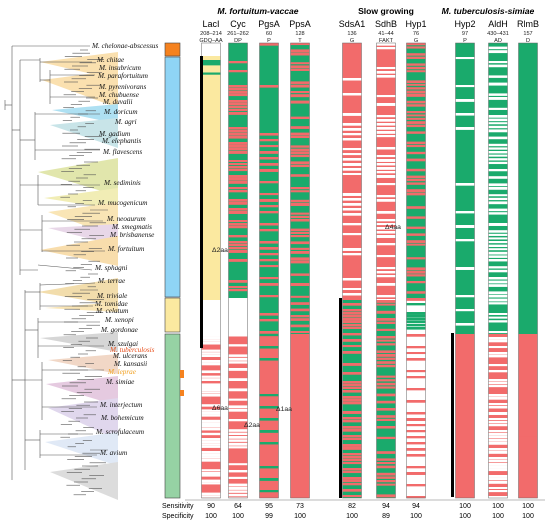 This screenshot has width=550, height=522. Describe the element at coordinates (238, 506) in the screenshot. I see `sensitivity-value: 64` at that location.